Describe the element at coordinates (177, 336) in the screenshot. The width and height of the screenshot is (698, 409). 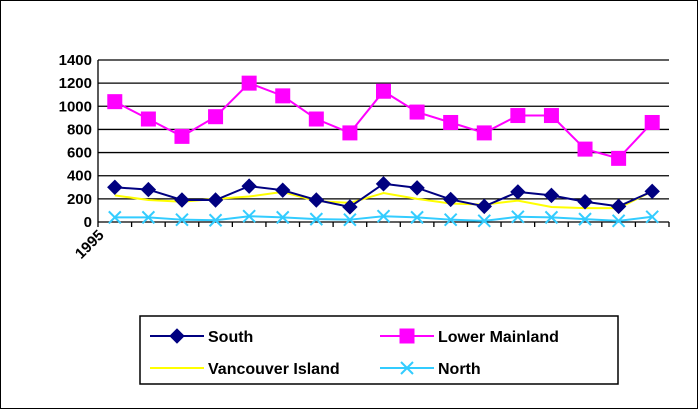
I see `legend-south-point` at that location.